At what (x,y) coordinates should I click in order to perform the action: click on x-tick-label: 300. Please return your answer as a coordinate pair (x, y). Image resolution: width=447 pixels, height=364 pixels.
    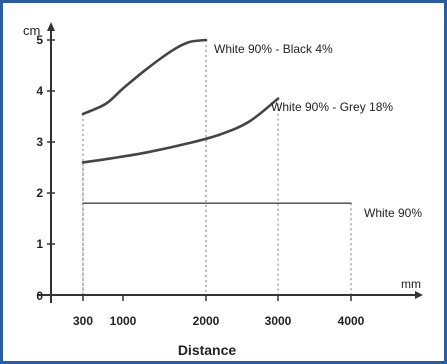
    Looking at the image, I should click on (83, 321).